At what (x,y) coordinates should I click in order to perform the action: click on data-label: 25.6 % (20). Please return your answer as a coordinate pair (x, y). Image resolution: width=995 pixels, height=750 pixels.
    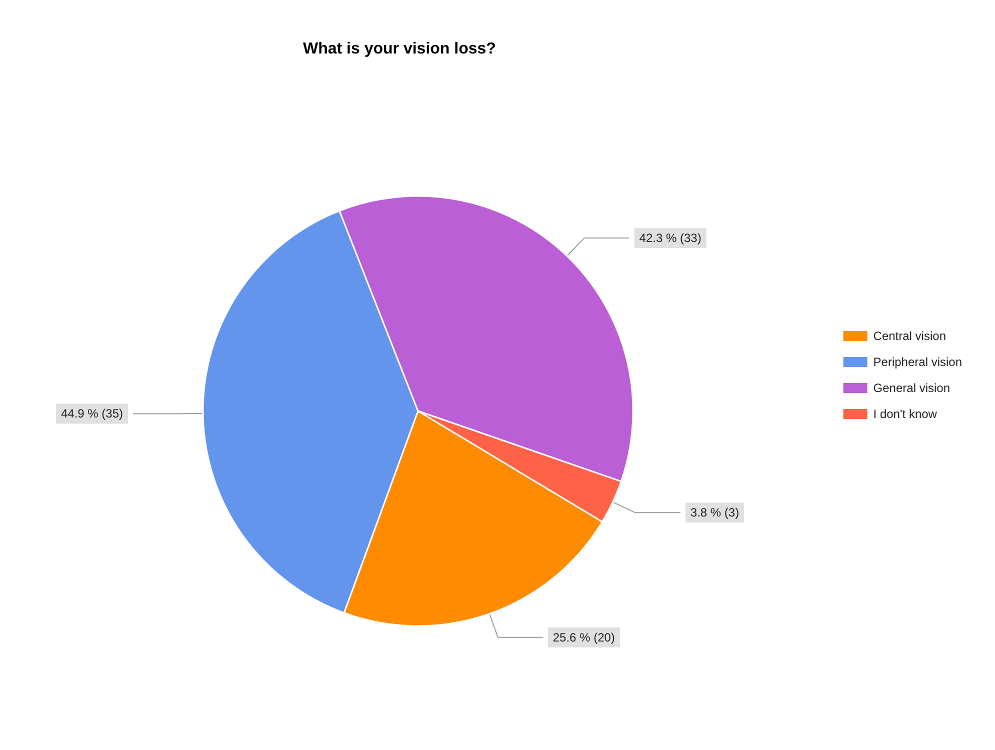
    Looking at the image, I should click on (583, 637).